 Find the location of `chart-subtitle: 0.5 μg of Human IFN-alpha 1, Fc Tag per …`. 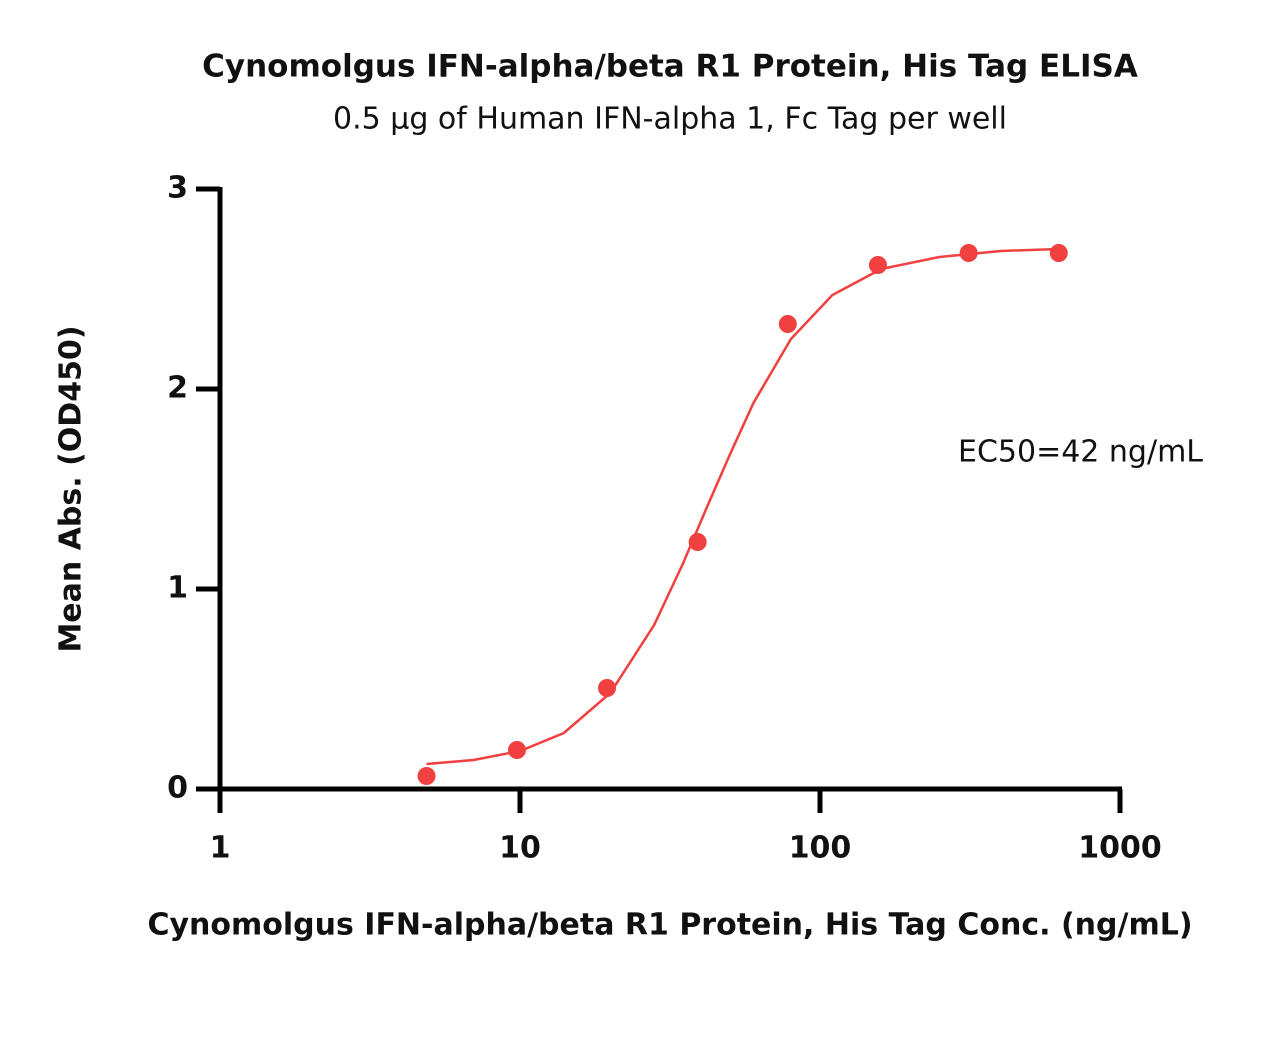

chart-subtitle: 0.5 μg of Human IFN-alpha 1, Fc Tag per … is located at coordinates (670, 119).